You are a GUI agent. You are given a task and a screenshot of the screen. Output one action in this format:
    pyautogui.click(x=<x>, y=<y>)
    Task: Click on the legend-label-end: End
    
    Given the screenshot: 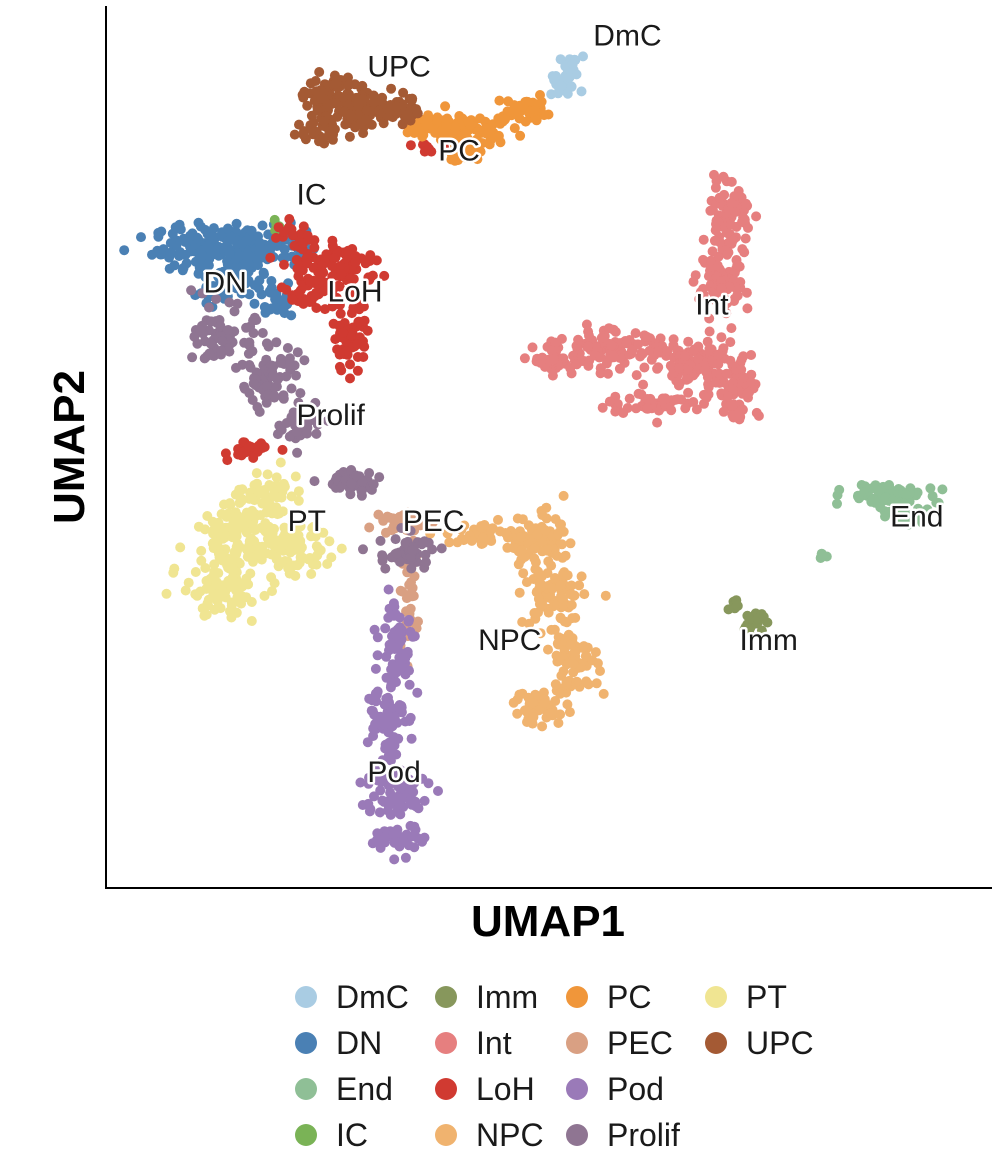 What is the action you would take?
    pyautogui.click(x=364, y=1089)
    